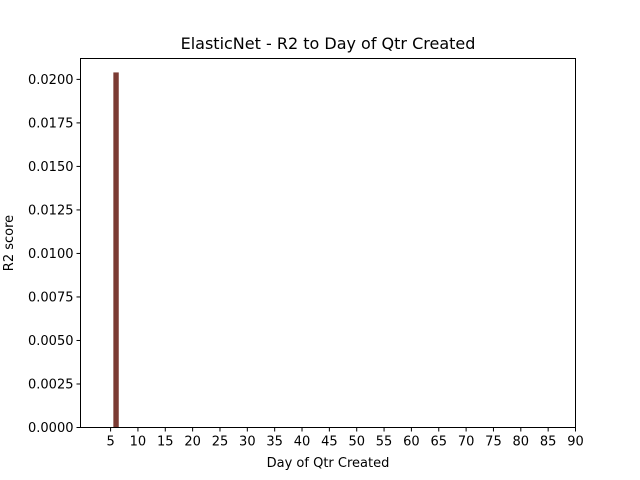 The width and height of the screenshot is (640, 480). Describe the element at coordinates (51, 384) in the screenshot. I see `y-tick-label: 0.0025` at that location.